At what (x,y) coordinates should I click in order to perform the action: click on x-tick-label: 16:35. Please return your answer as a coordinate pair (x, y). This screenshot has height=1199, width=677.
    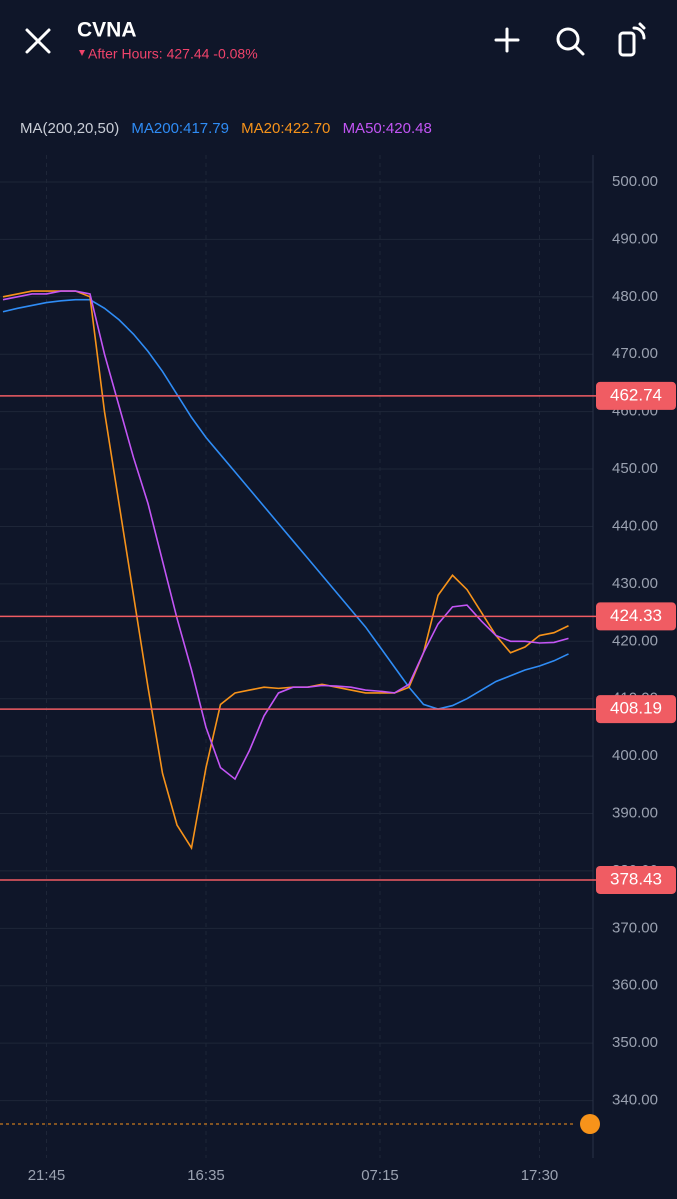
    Looking at the image, I should click on (206, 1175).